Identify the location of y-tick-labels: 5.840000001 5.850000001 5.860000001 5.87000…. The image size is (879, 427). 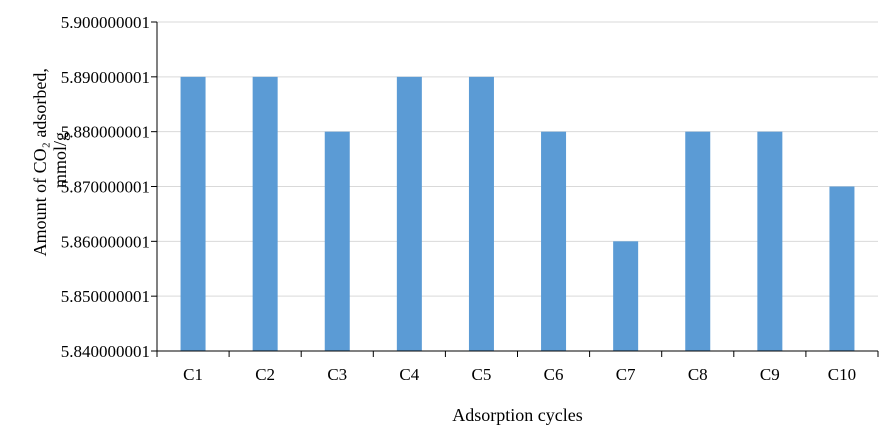
(109, 187).